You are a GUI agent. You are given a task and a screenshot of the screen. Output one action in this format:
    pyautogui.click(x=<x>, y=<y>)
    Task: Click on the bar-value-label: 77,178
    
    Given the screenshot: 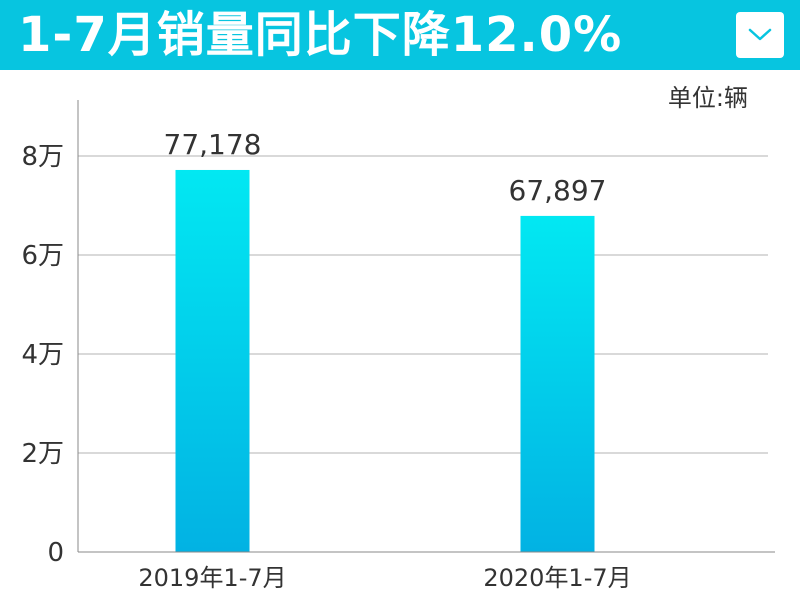 What is the action you would take?
    pyautogui.click(x=213, y=144)
    